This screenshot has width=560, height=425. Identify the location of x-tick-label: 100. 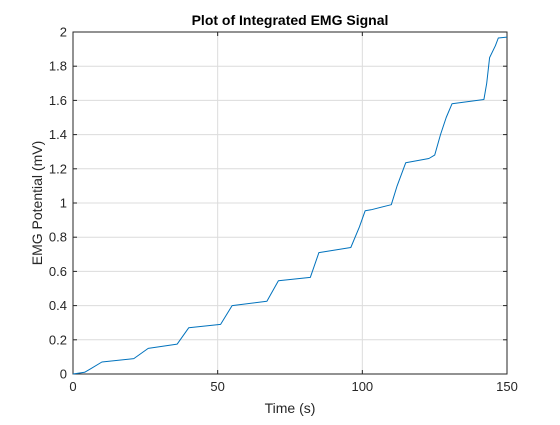
(362, 386).